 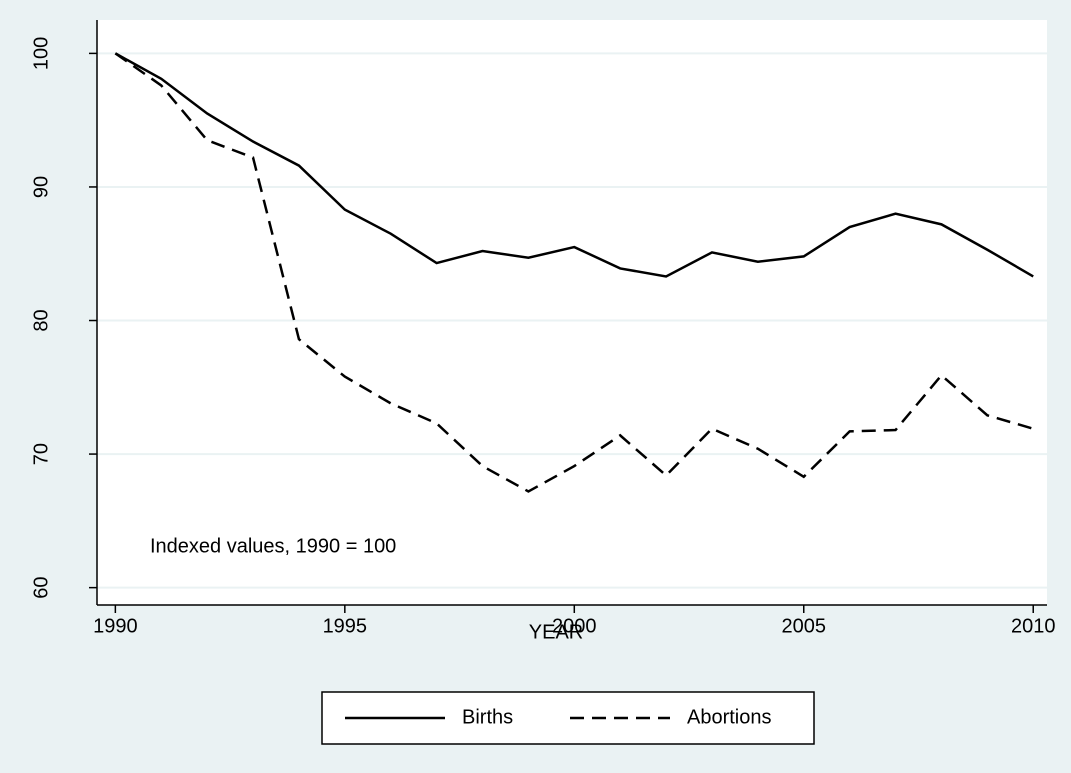 What do you see at coordinates (729, 717) in the screenshot?
I see `legend-label: Abortions` at bounding box center [729, 717].